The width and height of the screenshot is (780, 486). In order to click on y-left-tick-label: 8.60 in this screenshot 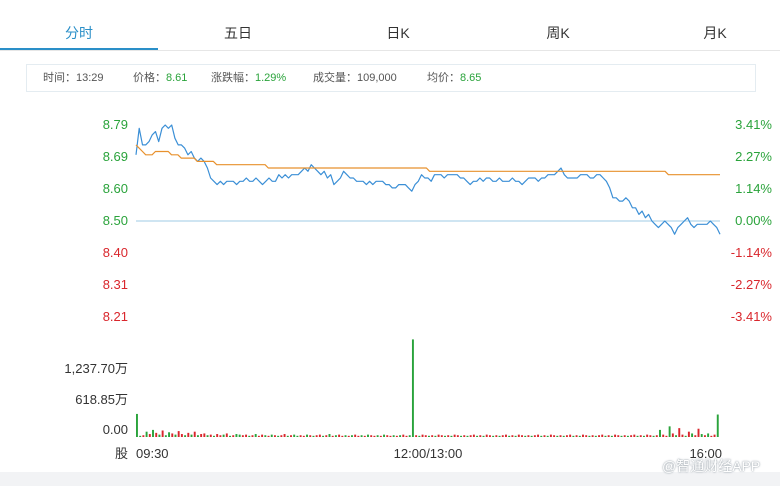, I will do `click(115, 188)`.